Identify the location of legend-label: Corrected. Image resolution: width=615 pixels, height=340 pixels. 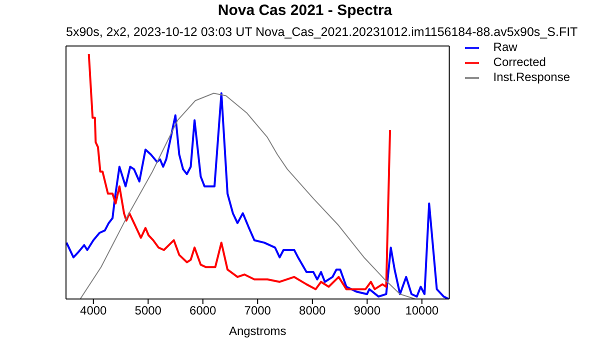
(519, 62).